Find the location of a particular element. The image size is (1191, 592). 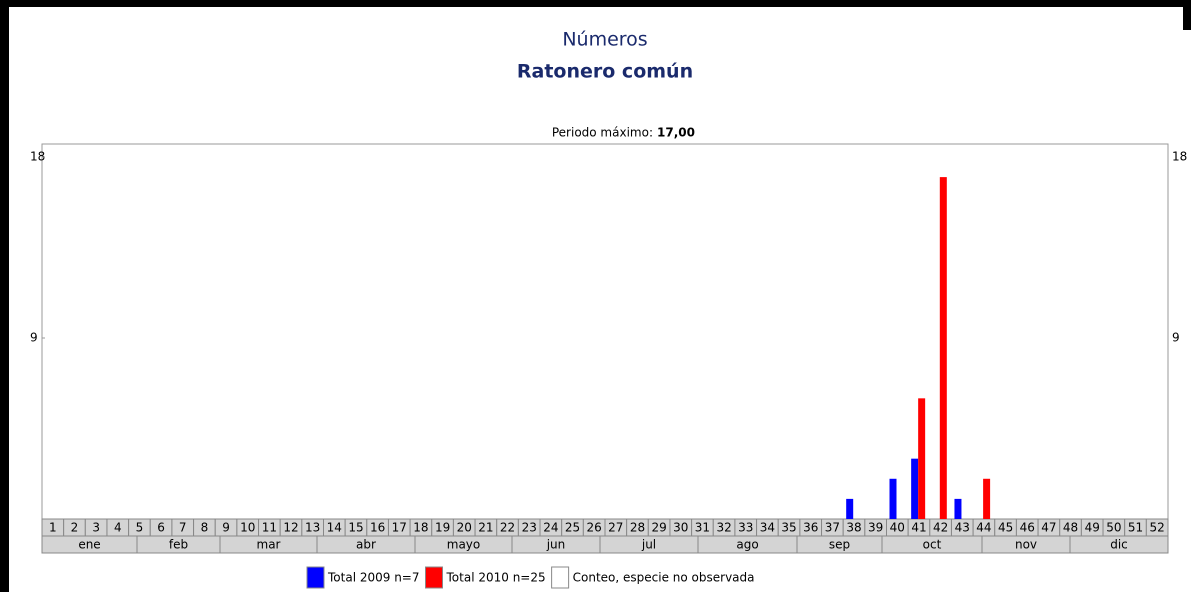

x-tick-label: 33 is located at coordinates (745, 528).